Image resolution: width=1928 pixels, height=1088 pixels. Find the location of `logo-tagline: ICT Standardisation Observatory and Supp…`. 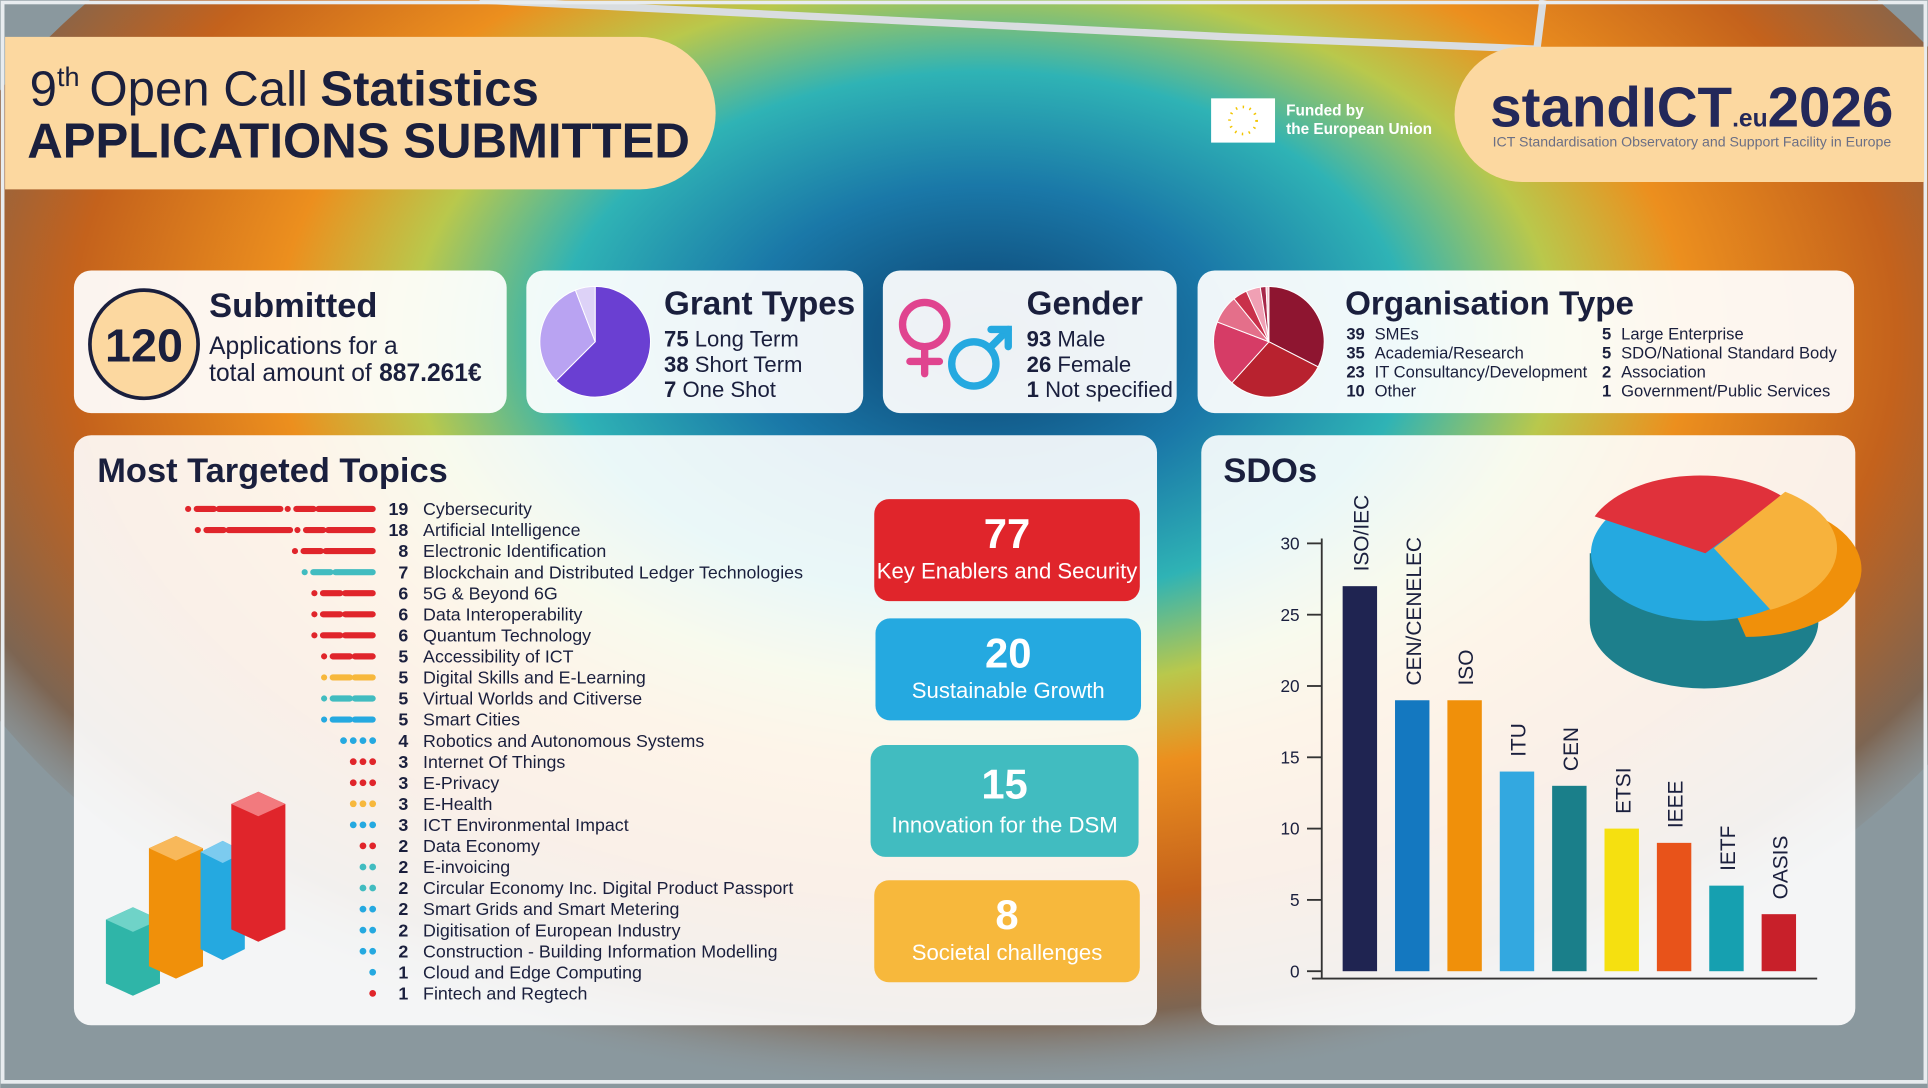

logo-tagline: ICT Standardisation Observatory and Supp… is located at coordinates (1692, 141).